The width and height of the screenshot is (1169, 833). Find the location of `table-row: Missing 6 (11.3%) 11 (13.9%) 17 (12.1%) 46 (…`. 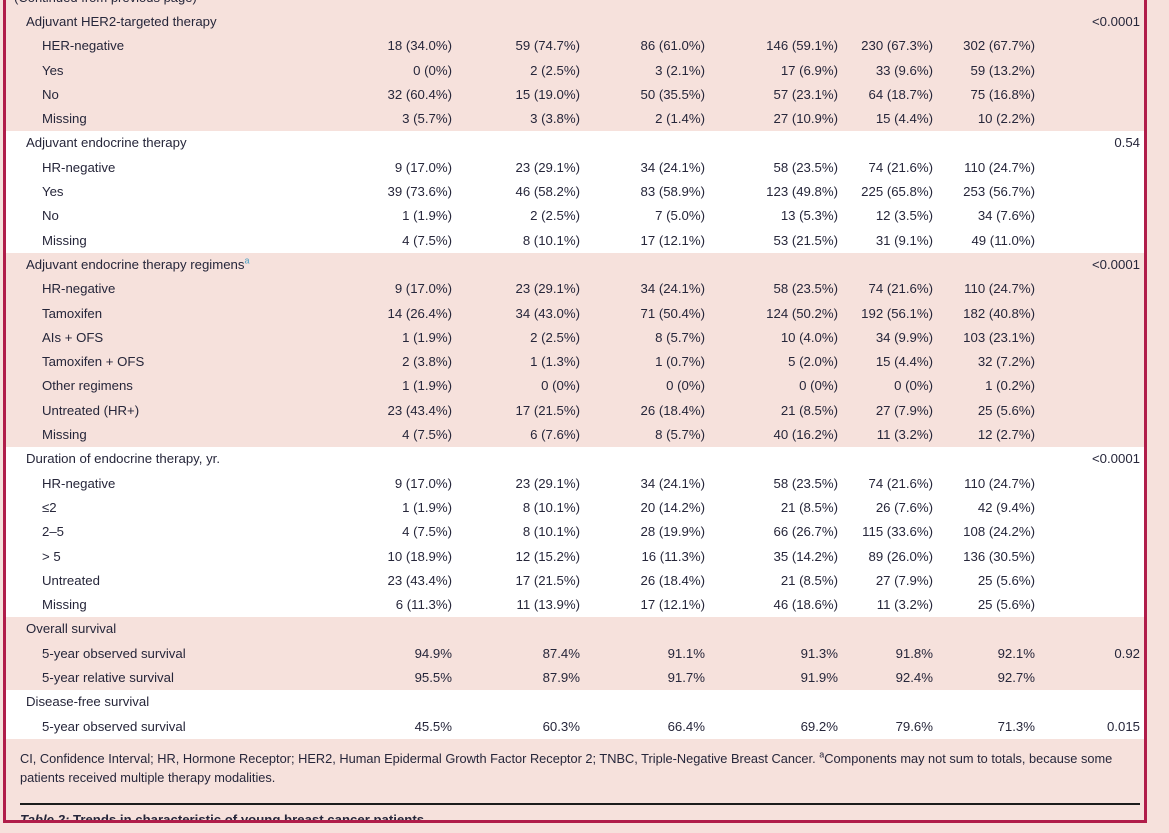

table-row: Missing 6 (11.3%) 11 (13.9%) 17 (12.1%) 46 (… is located at coordinates (575, 605).